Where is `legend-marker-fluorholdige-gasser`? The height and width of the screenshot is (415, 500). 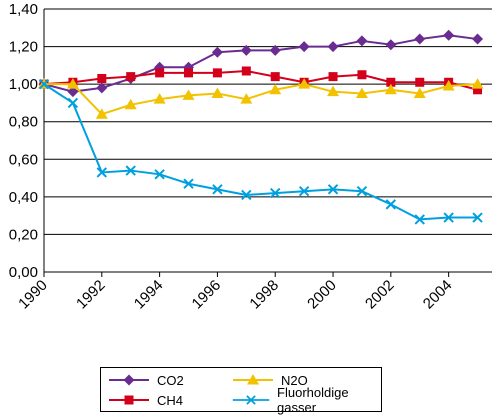 legend-marker-fluorholdige-gasser is located at coordinates (251, 400).